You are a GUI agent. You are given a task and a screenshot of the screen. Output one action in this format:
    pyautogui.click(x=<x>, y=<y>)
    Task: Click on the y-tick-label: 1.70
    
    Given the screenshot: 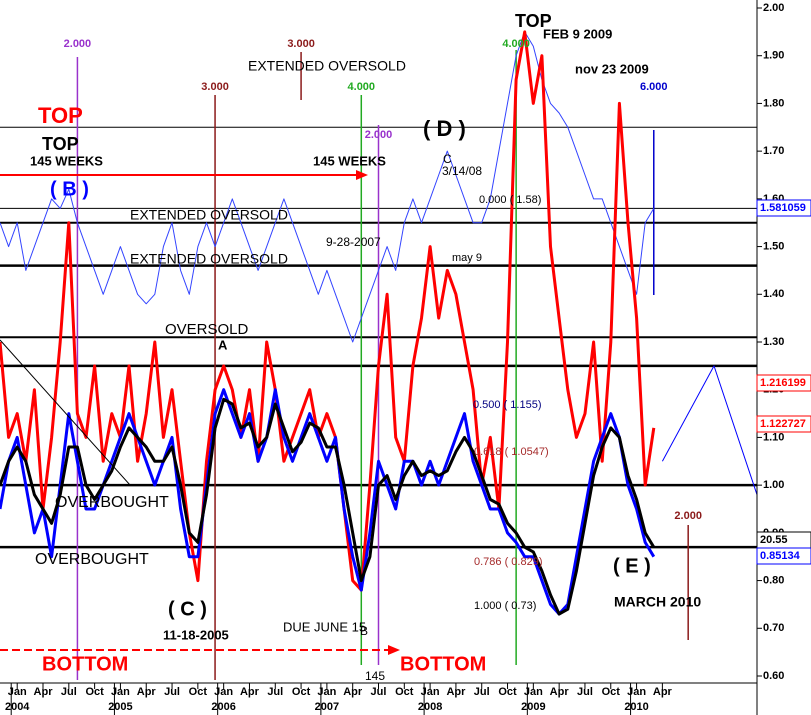 What is the action you would take?
    pyautogui.click(x=773, y=151)
    